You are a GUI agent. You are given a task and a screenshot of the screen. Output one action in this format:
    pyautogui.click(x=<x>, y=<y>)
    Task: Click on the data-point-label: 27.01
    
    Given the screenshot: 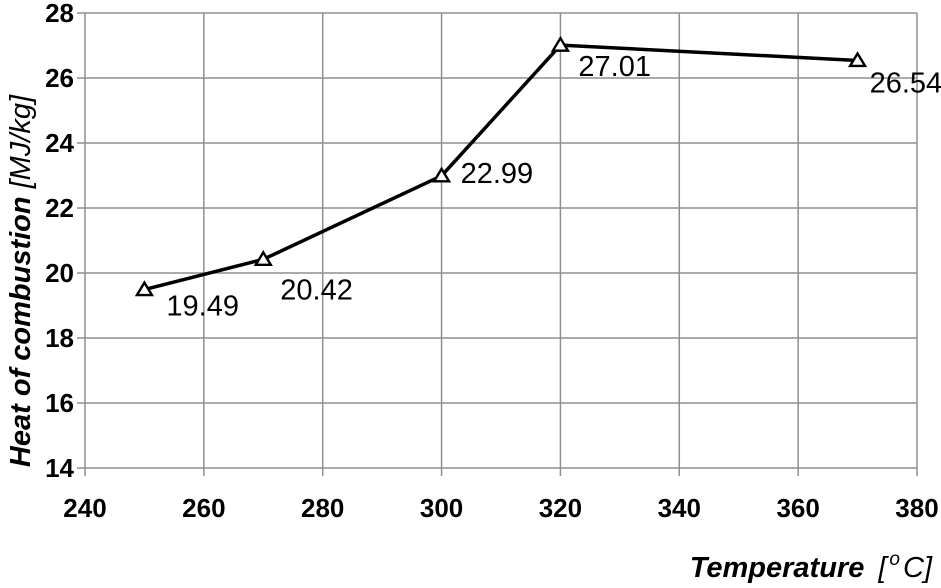 What is the action you would take?
    pyautogui.click(x=614, y=67)
    